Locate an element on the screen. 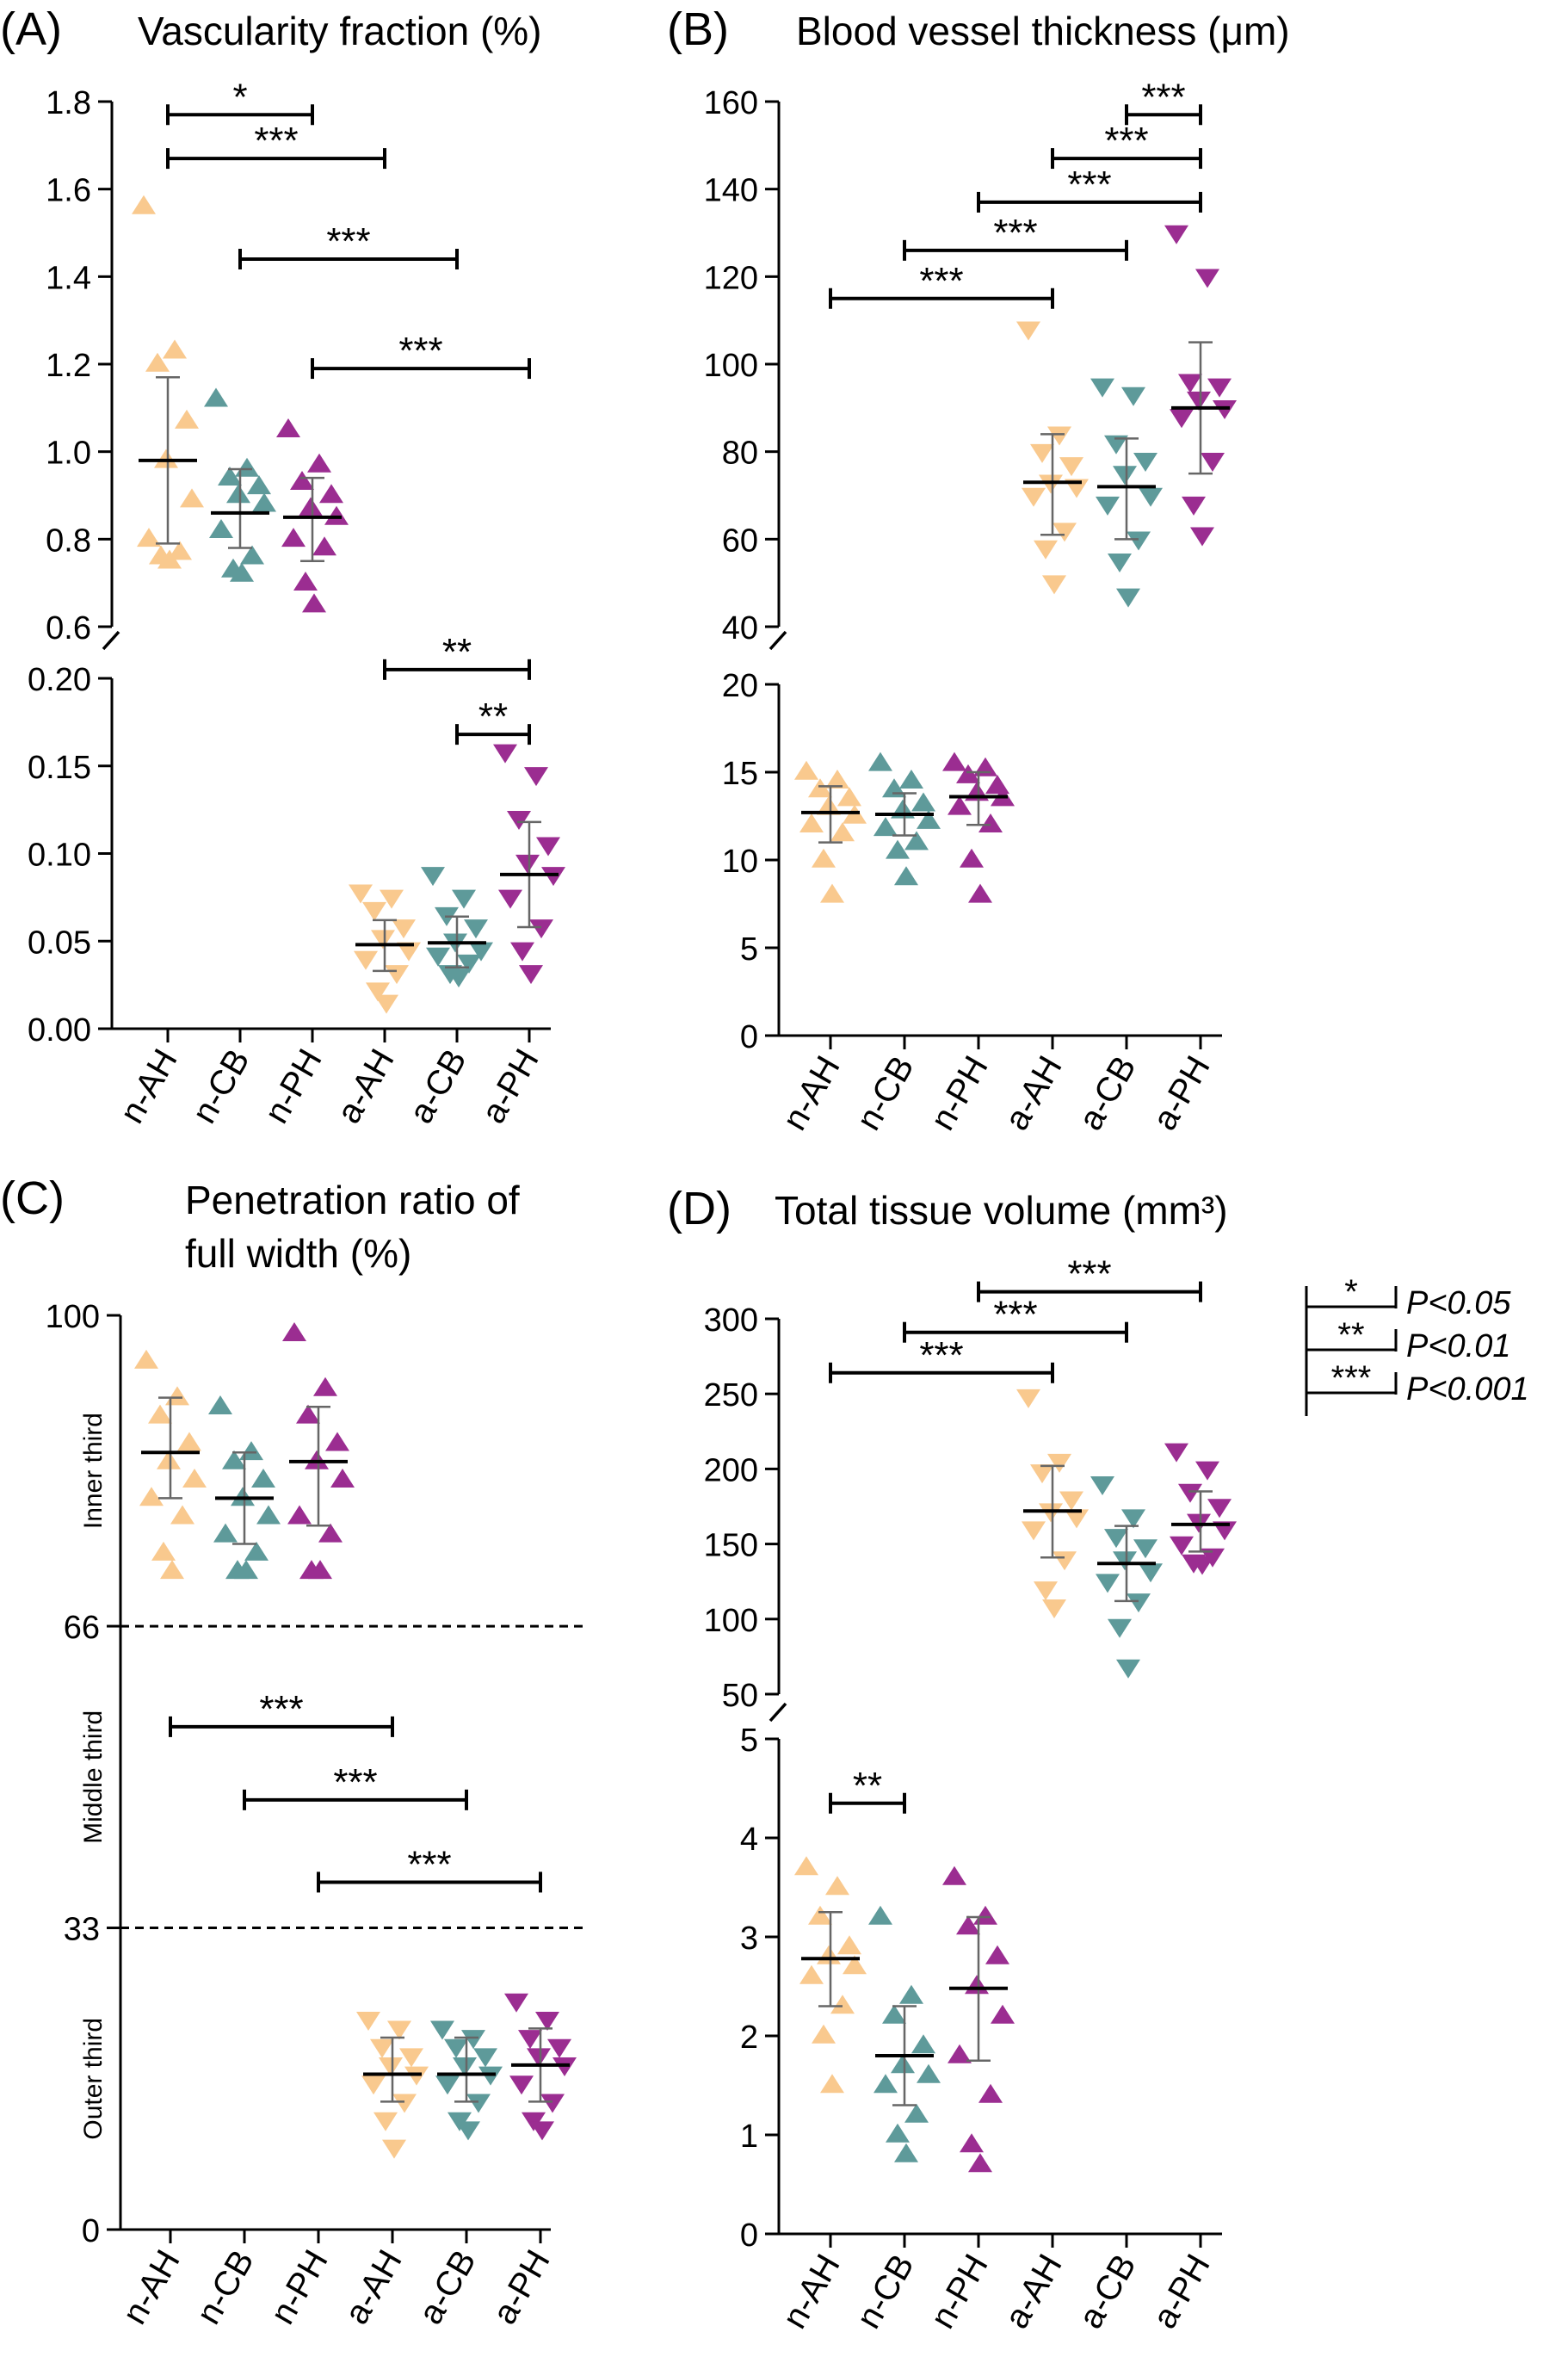 The height and width of the screenshot is (2363, 1568). y-tick-label: 0.10 is located at coordinates (60, 856).